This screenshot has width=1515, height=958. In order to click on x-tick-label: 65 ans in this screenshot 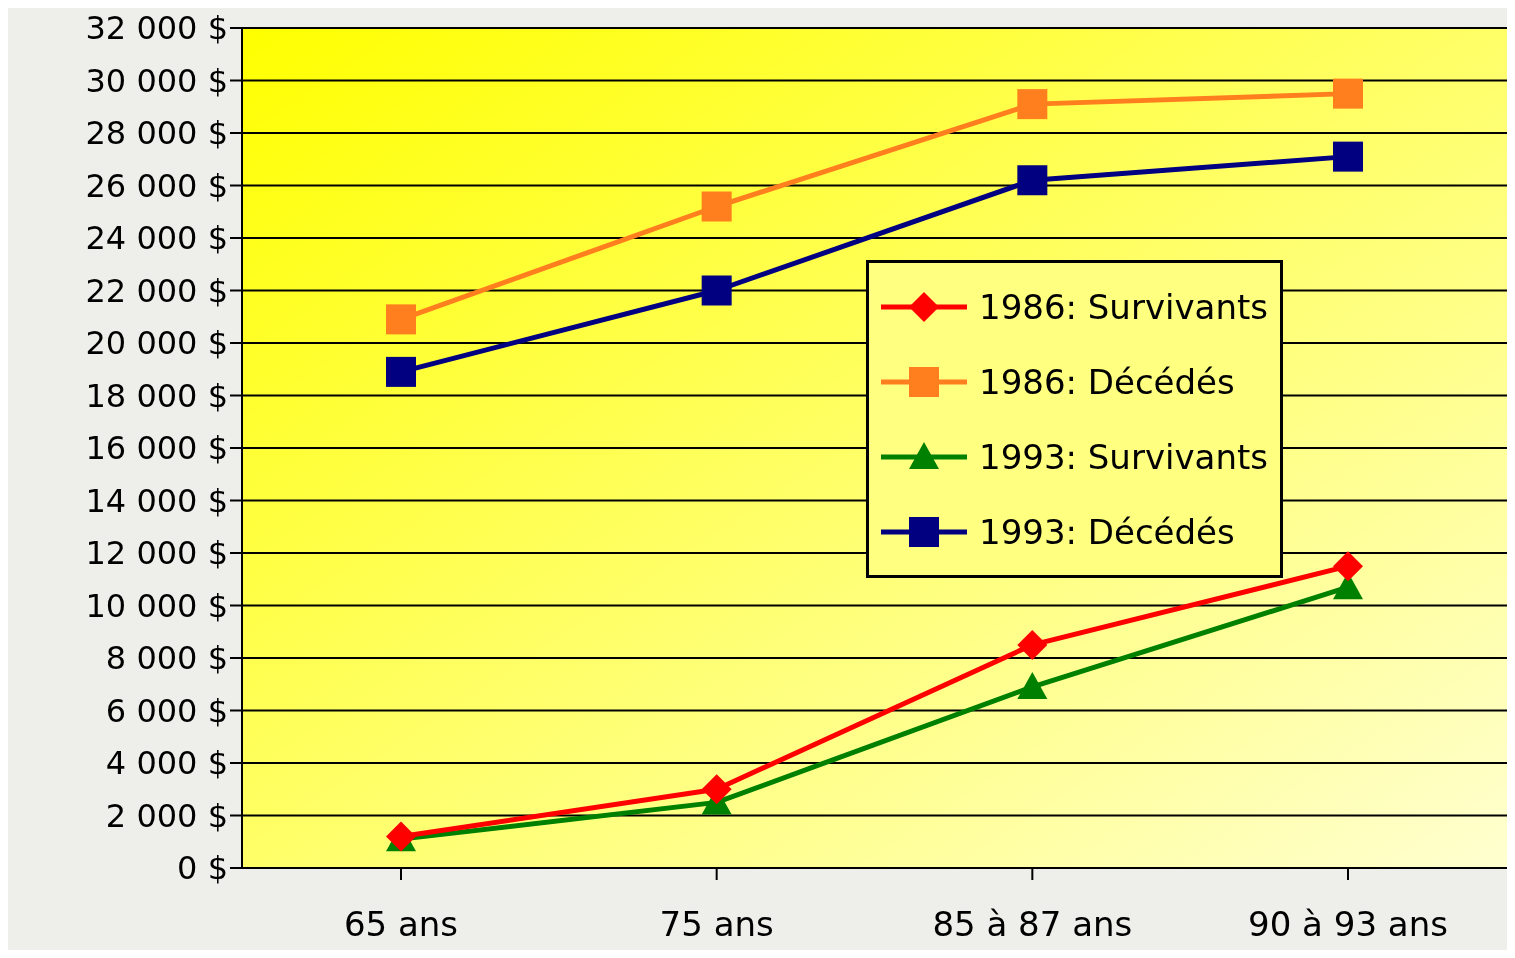, I will do `click(401, 924)`.